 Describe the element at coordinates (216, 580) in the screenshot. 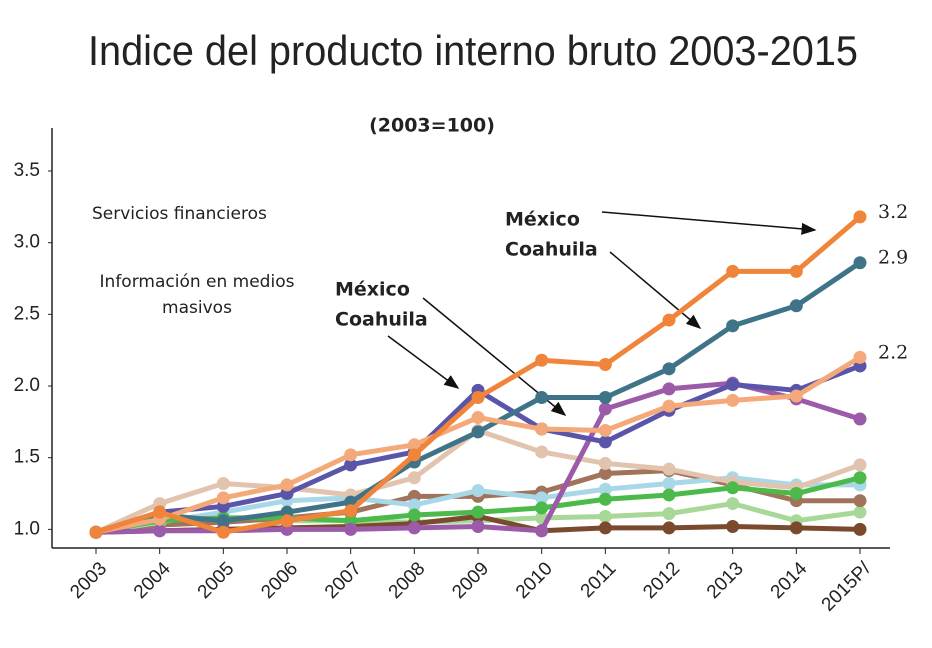

I see `x-tick-label: 2005` at that location.